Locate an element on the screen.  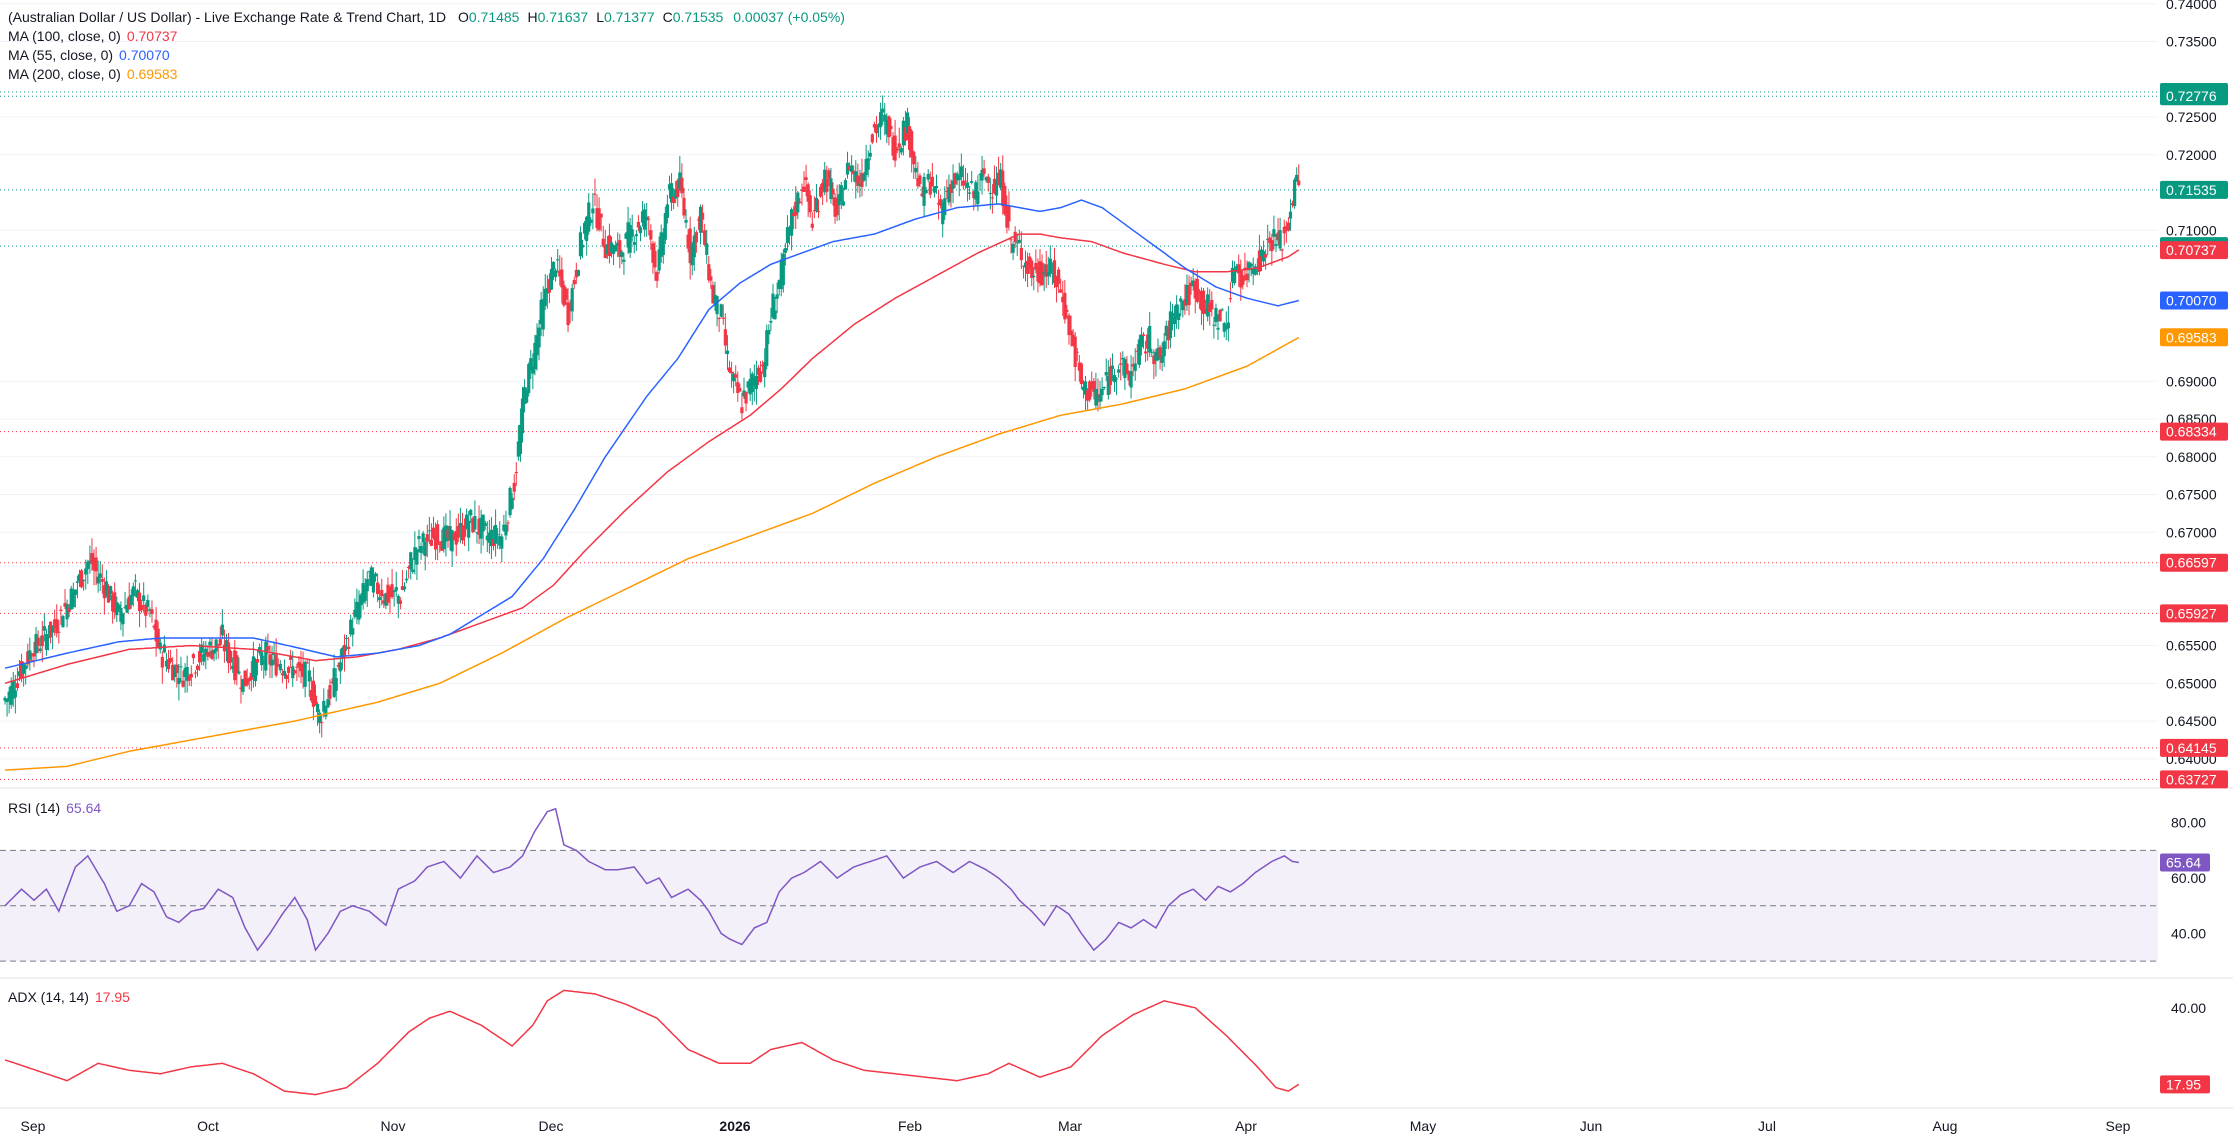
price-badge is located at coordinates (2194, 300).